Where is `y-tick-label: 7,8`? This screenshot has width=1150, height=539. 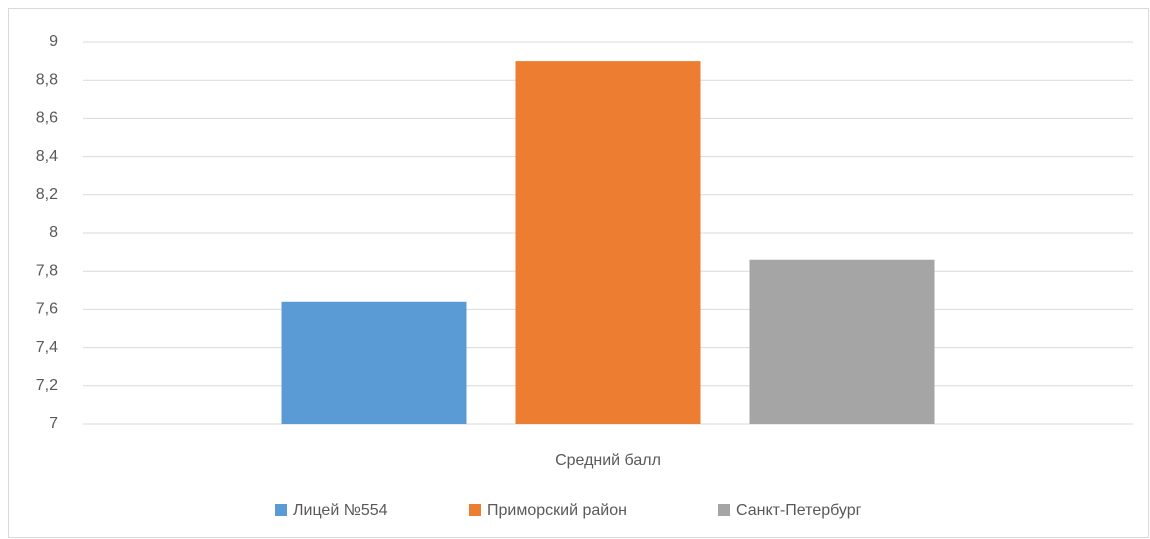 y-tick-label: 7,8 is located at coordinates (47, 270).